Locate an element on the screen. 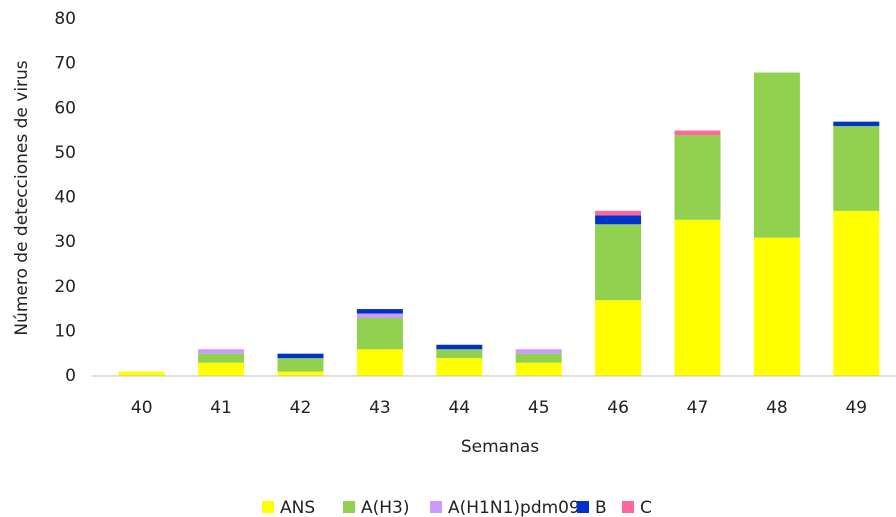 This screenshot has height=517, width=896. x-tick-label: 49 is located at coordinates (856, 408).